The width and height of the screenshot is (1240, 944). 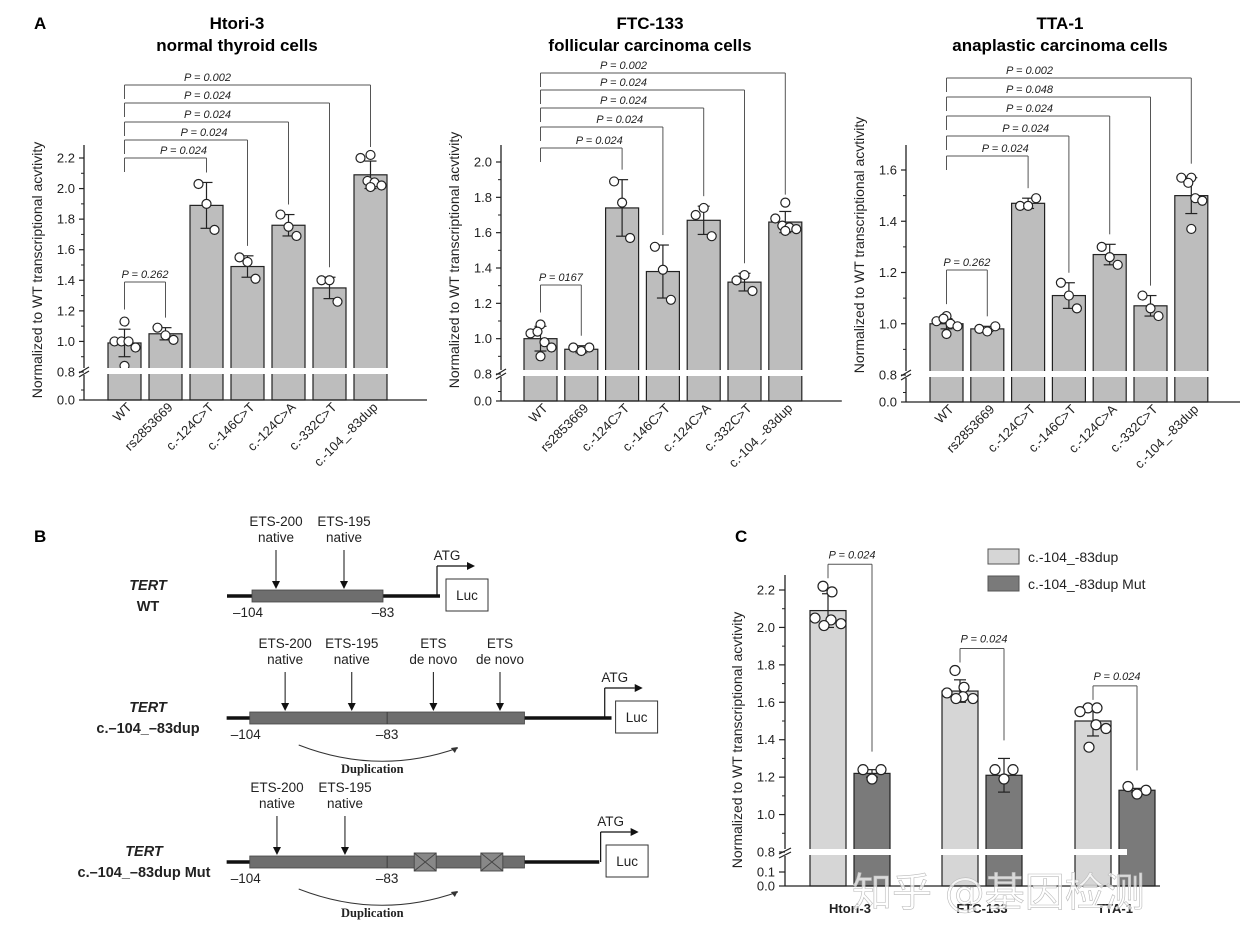 What do you see at coordinates (766, 590) in the screenshot?
I see `y-tick-label: 2.2` at bounding box center [766, 590].